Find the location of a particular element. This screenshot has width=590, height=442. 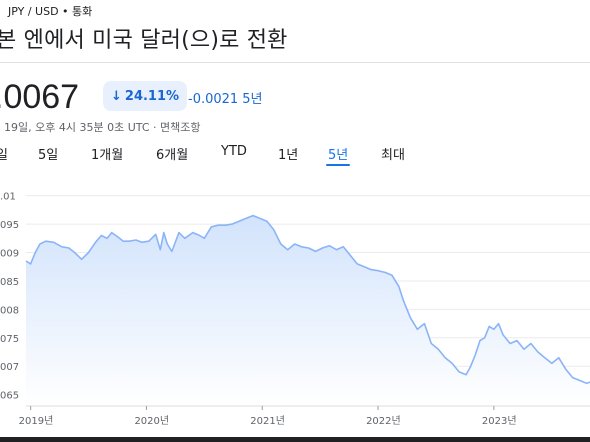

current-price: .0067 is located at coordinates (40, 97).